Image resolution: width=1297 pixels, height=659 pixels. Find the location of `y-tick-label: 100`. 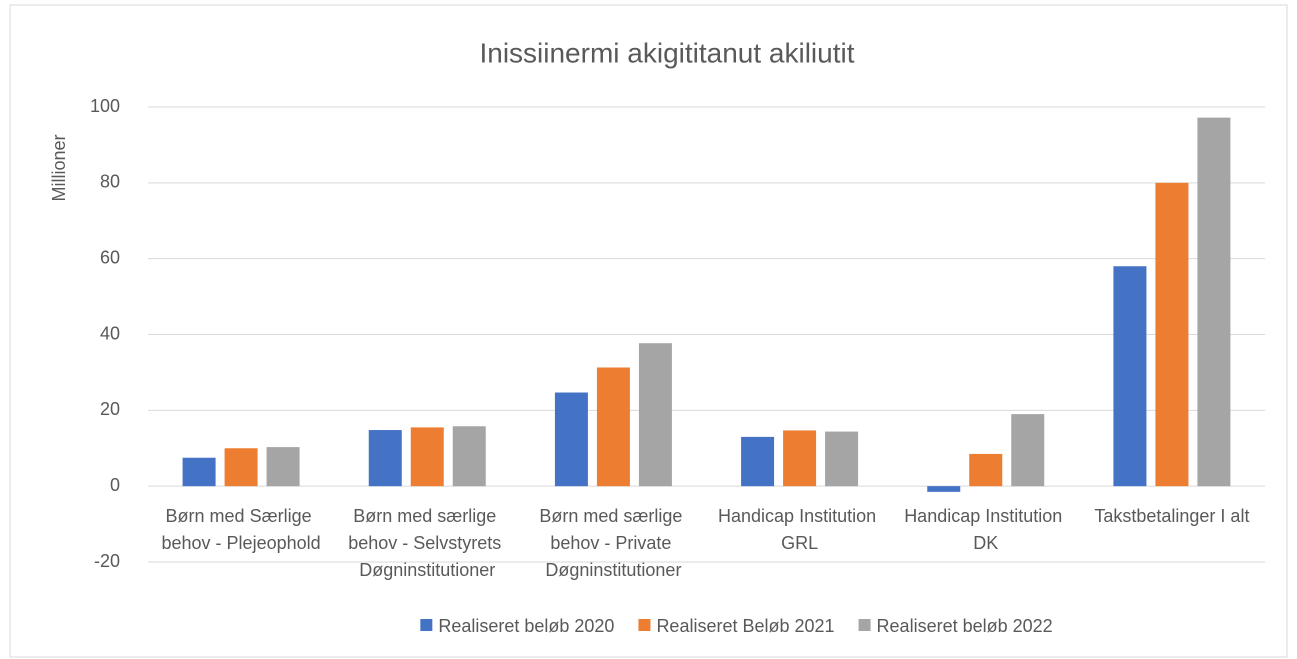

y-tick-label: 100 is located at coordinates (105, 106).